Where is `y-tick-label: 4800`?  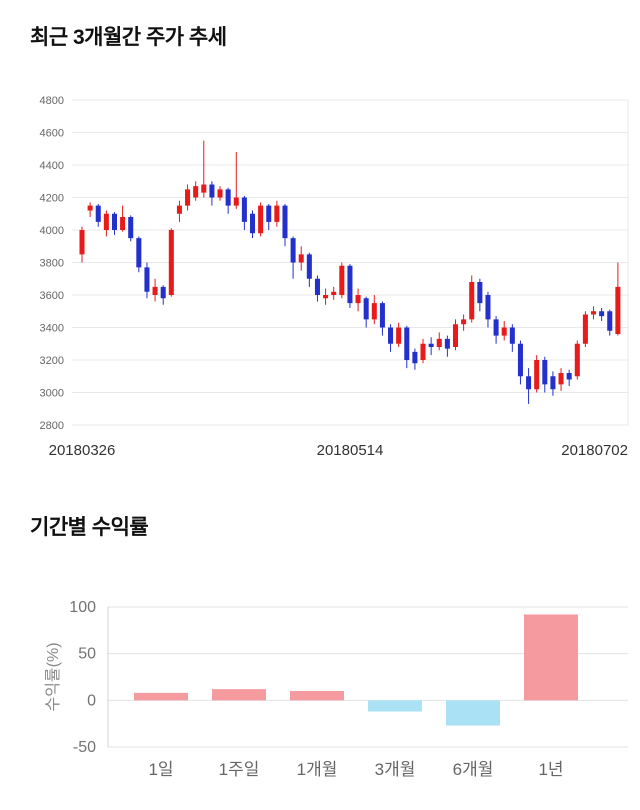
y-tick-label: 4800 is located at coordinates (52, 101).